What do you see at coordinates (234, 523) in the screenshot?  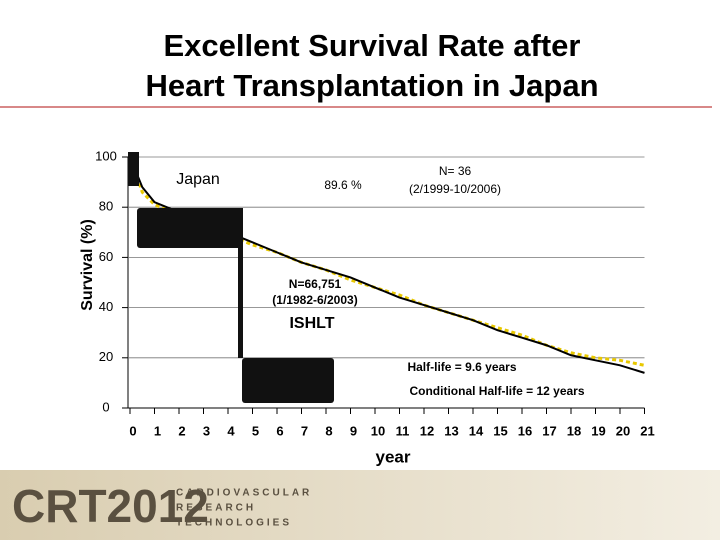 I see `footer-line: TECHNOLOGIES` at bounding box center [234, 523].